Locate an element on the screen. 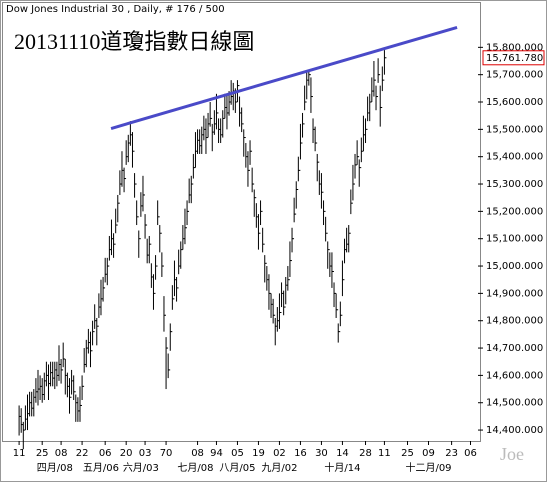 The width and height of the screenshot is (547, 486). y-tick-label: 15,100.000 is located at coordinates (514, 239).